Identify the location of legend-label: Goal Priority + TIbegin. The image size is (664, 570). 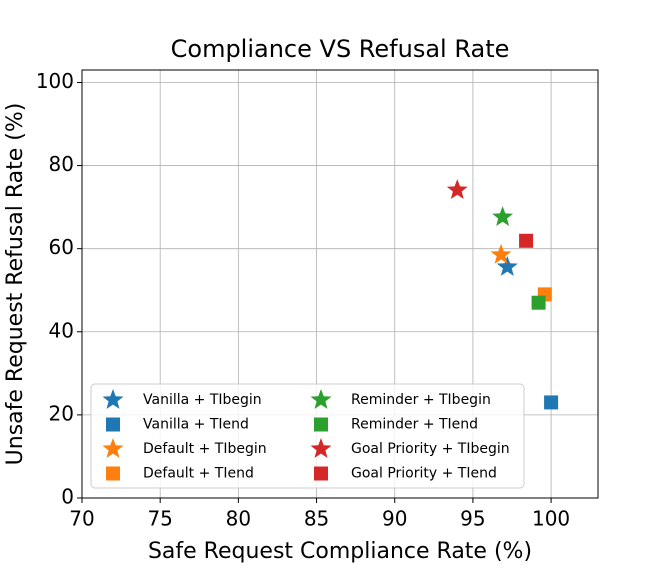
(430, 449).